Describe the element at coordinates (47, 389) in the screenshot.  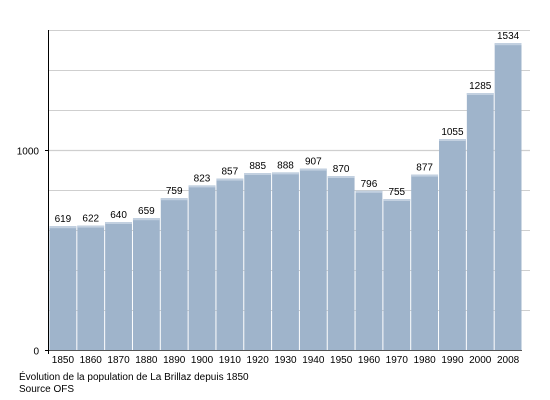
I see `chart-source: Source OFS` at that location.